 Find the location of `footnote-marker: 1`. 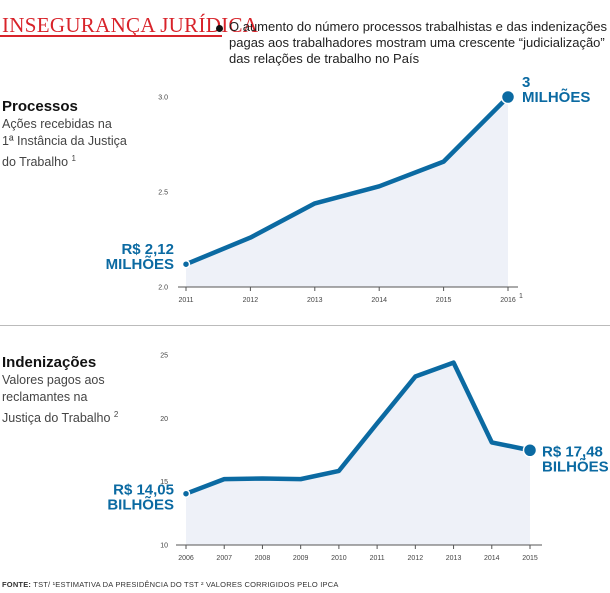

footnote-marker: 1 is located at coordinates (73, 158).